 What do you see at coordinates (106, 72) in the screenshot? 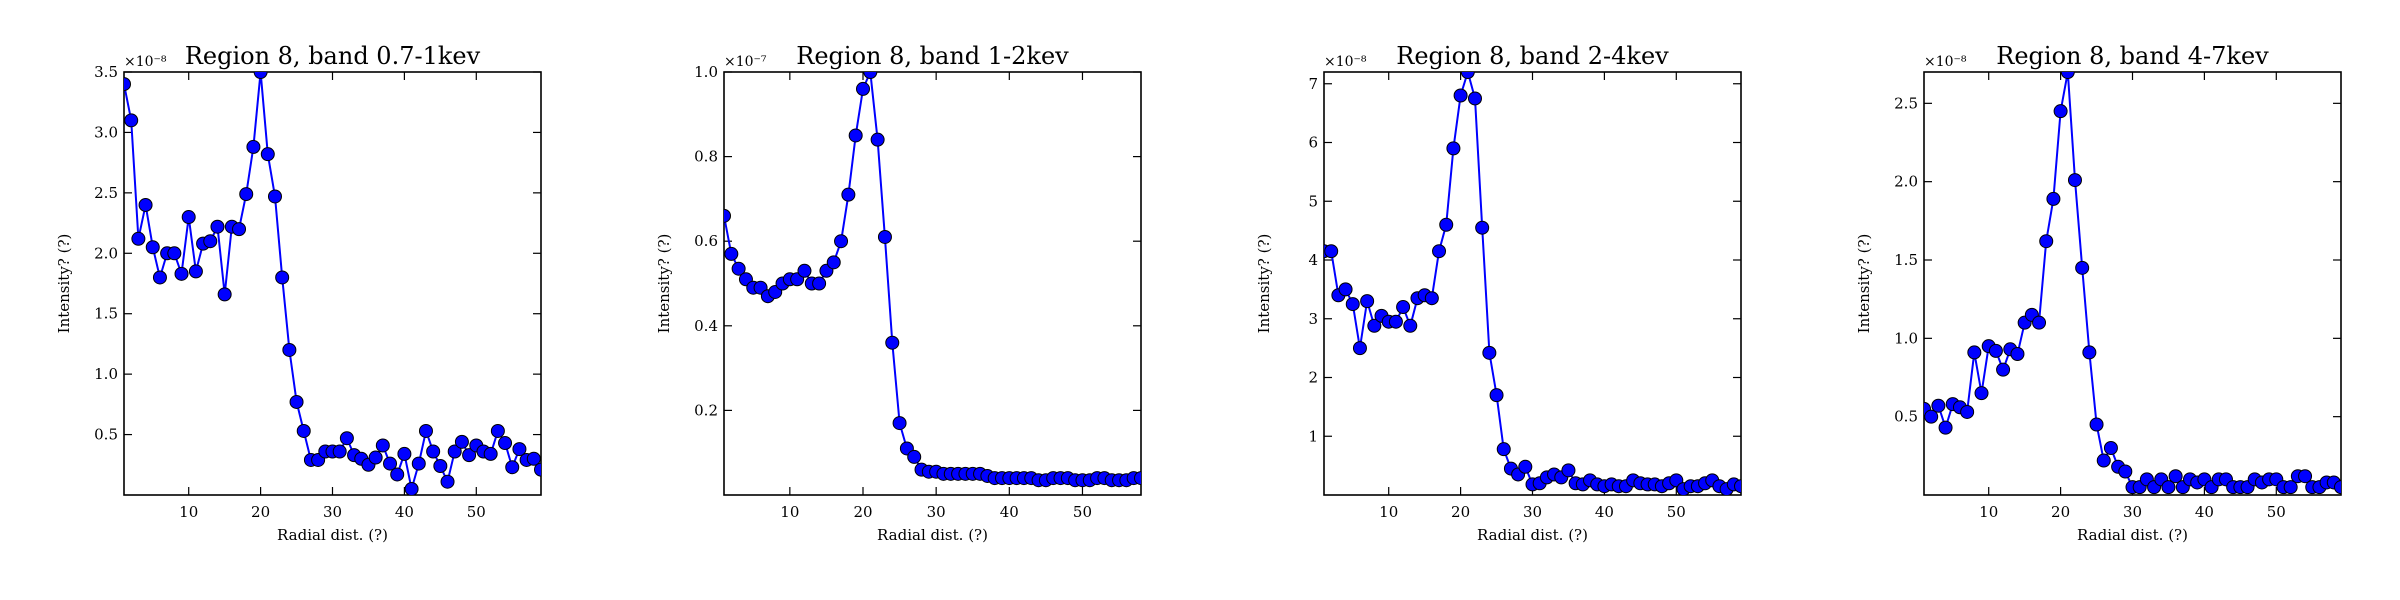
I see `y-tick-label: 3.5` at bounding box center [106, 72].